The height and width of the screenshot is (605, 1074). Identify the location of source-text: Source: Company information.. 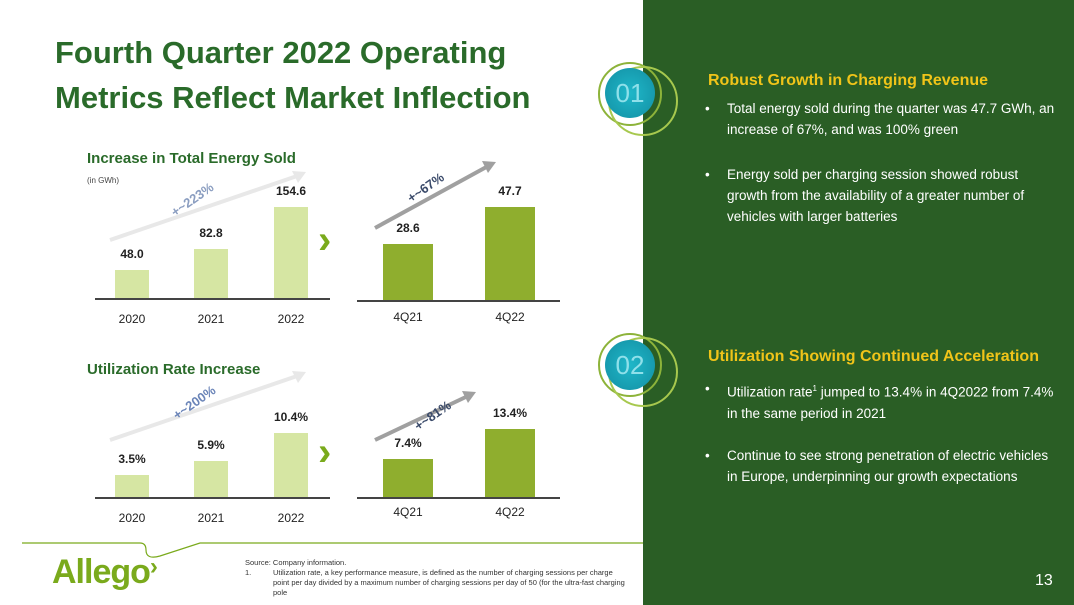
(296, 562).